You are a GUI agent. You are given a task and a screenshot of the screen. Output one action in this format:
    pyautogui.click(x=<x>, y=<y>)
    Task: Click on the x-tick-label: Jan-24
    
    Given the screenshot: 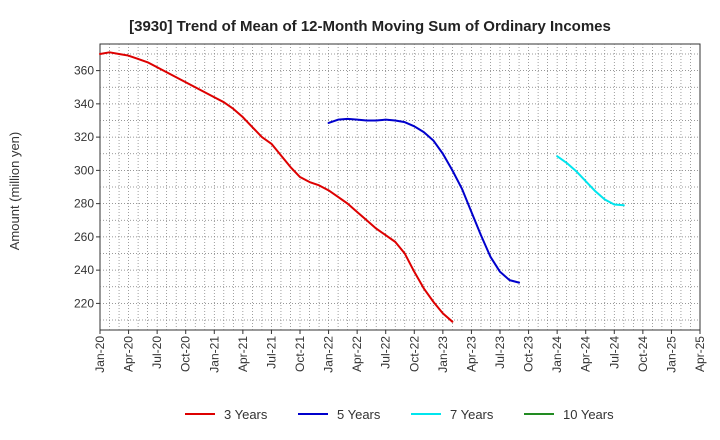 What is the action you would take?
    pyautogui.click(x=557, y=354)
    